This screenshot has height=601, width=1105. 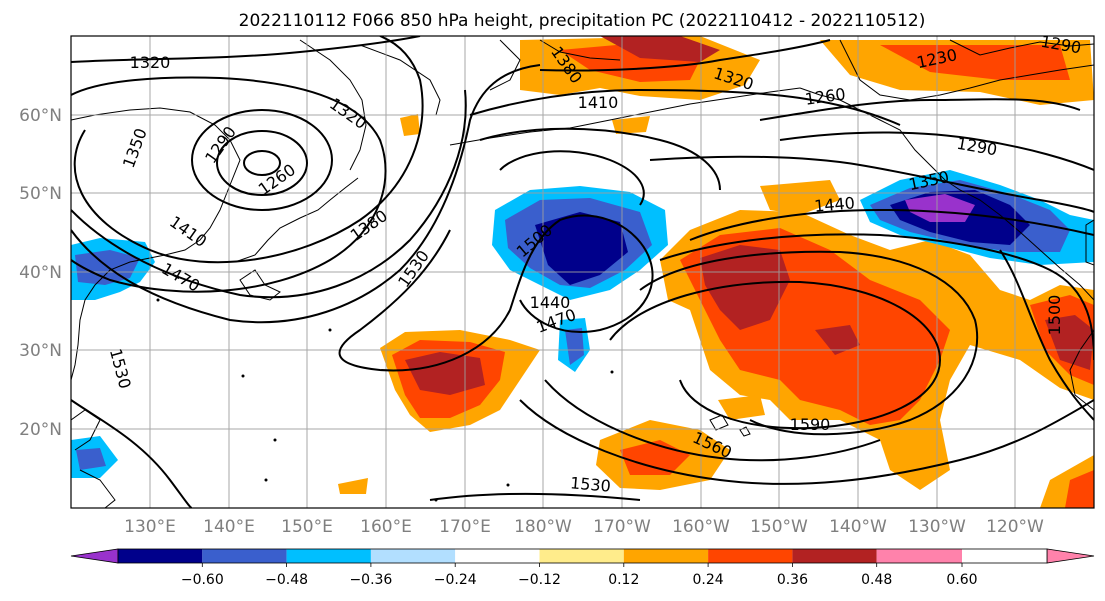 I want to click on contour-label: 1410, so click(x=598, y=102).